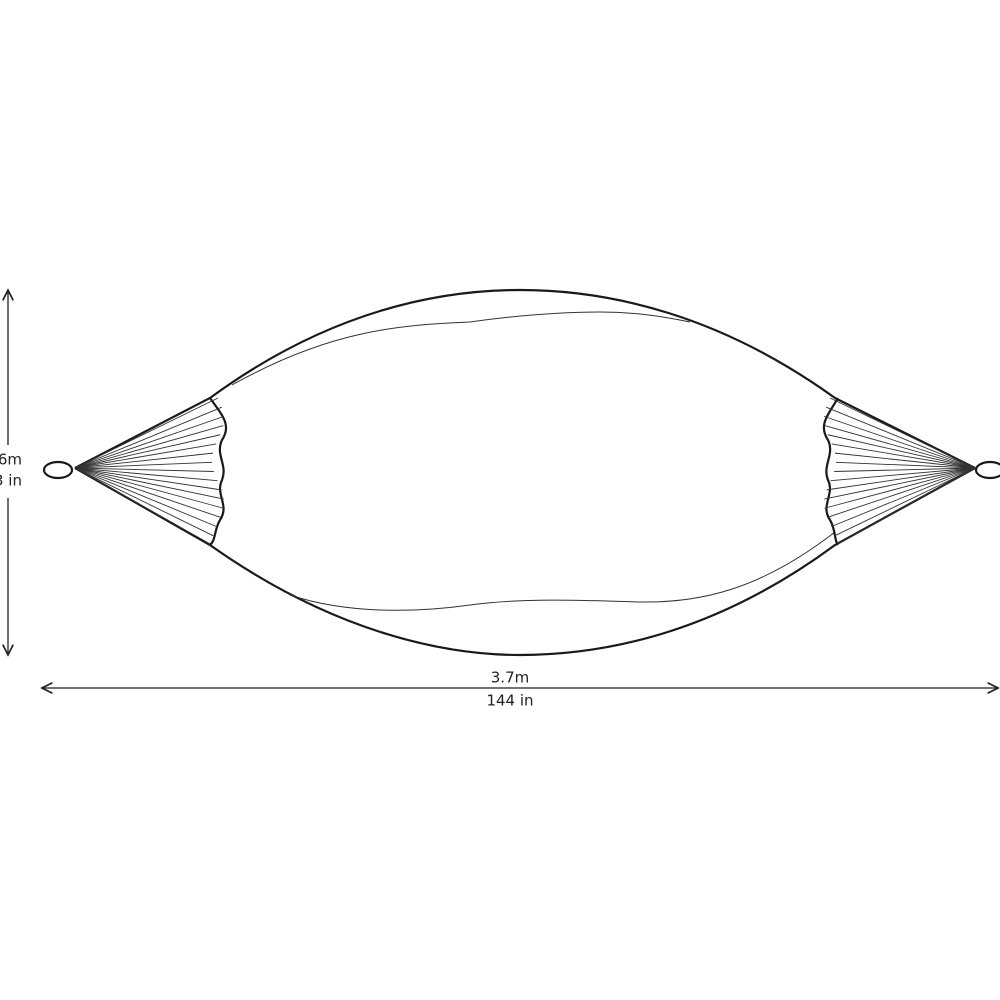 The image size is (1000, 1000). I want to click on length-metric: 3.7m, so click(510, 678).